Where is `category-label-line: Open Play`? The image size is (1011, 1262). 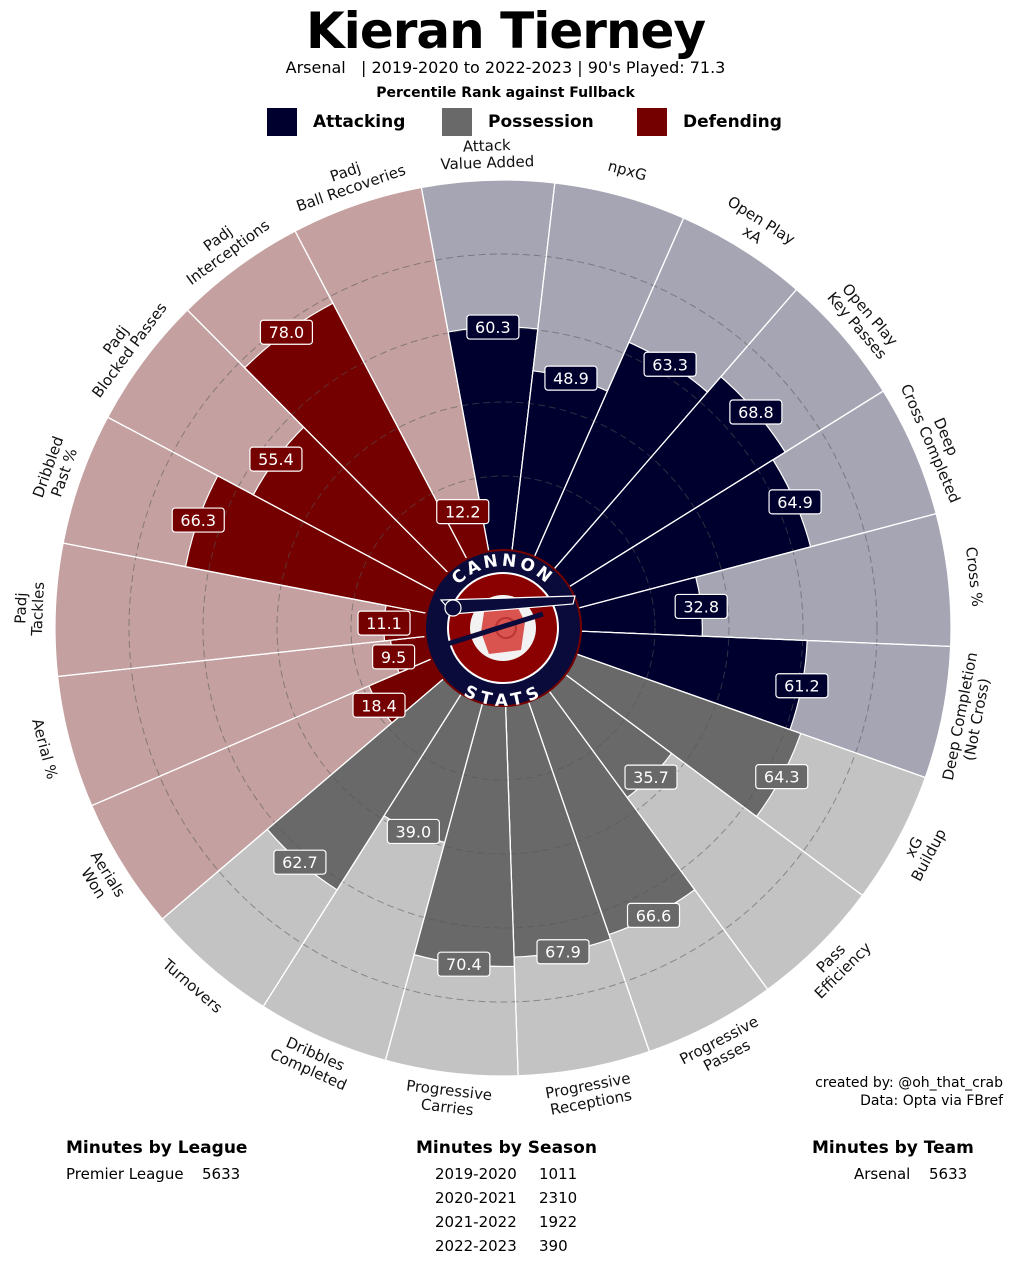
category-label-line: Open Play is located at coordinates (761, 220).